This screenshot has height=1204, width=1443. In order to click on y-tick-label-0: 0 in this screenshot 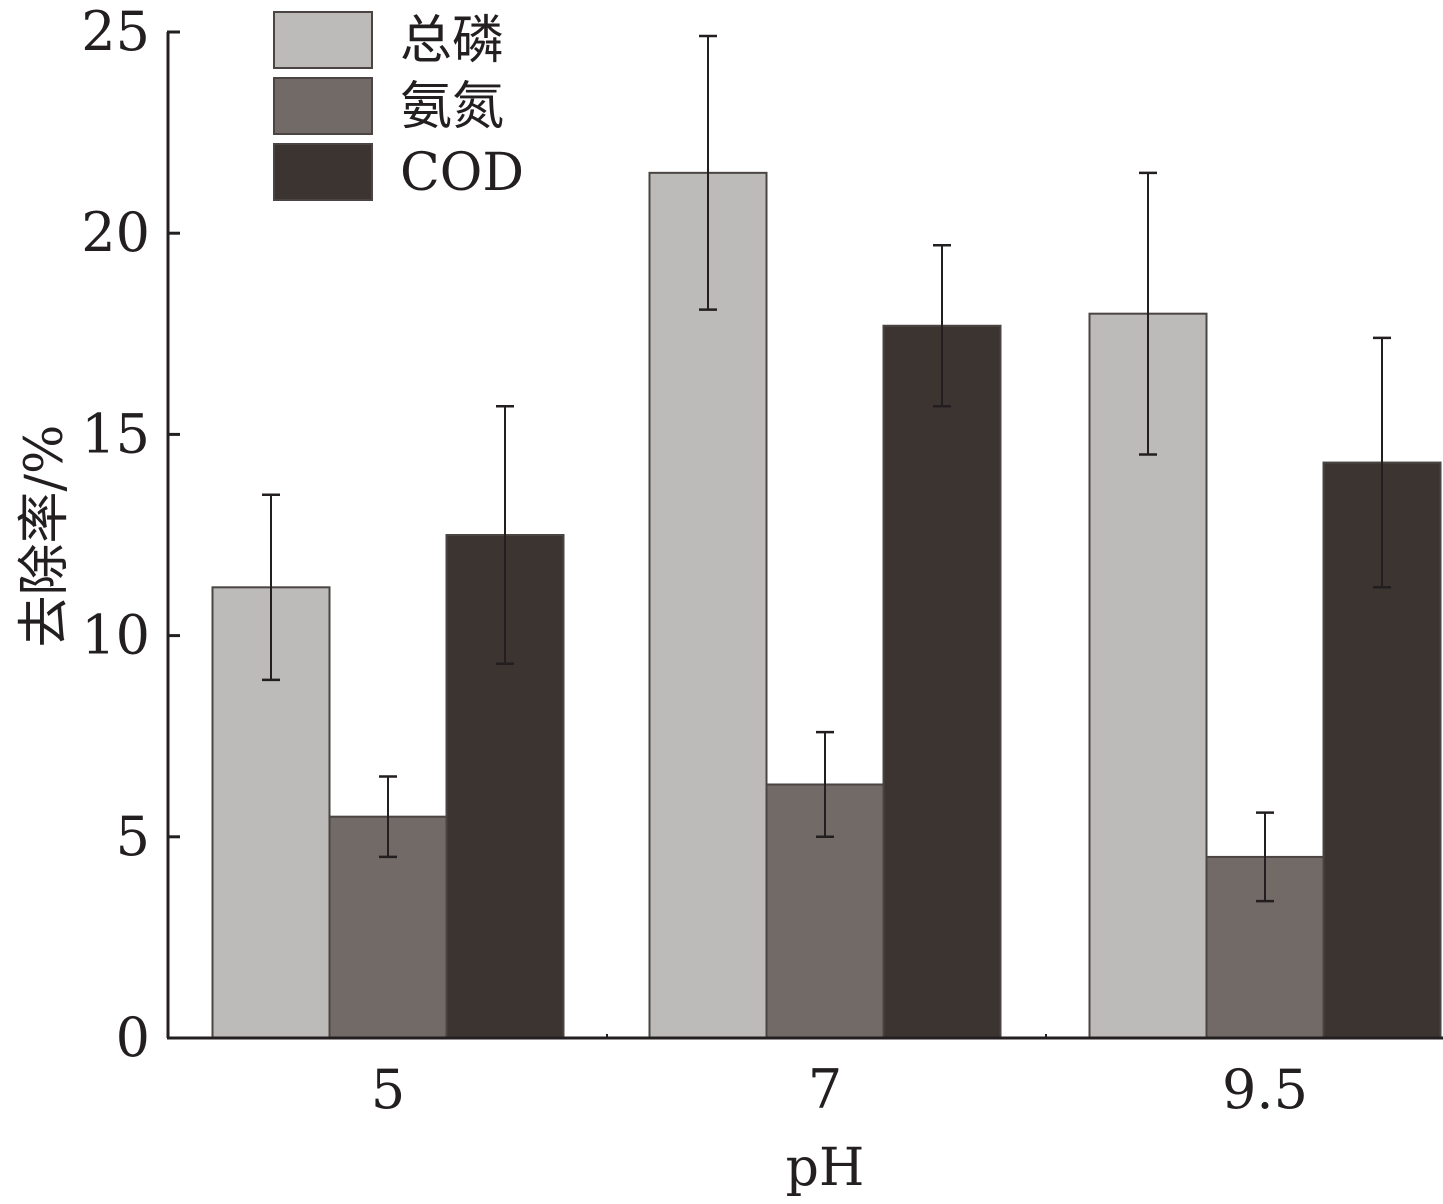, I will do `click(133, 1037)`.